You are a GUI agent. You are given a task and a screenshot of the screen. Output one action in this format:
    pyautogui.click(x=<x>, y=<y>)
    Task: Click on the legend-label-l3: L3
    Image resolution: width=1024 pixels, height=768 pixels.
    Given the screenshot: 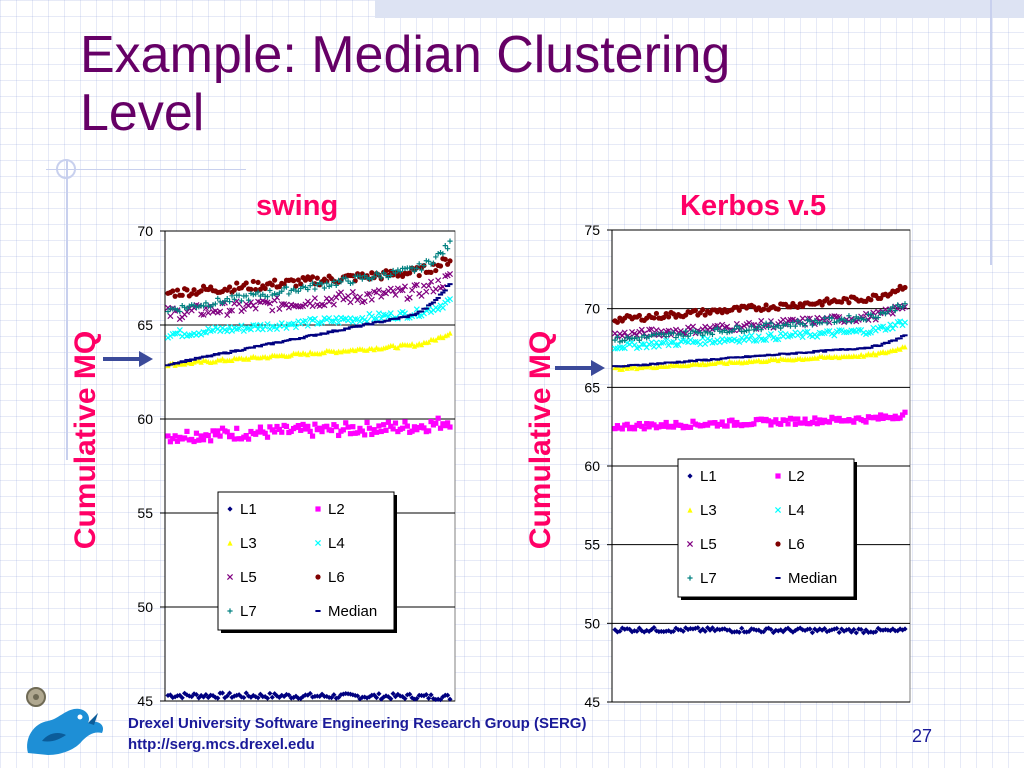 What is the action you would take?
    pyautogui.click(x=708, y=510)
    